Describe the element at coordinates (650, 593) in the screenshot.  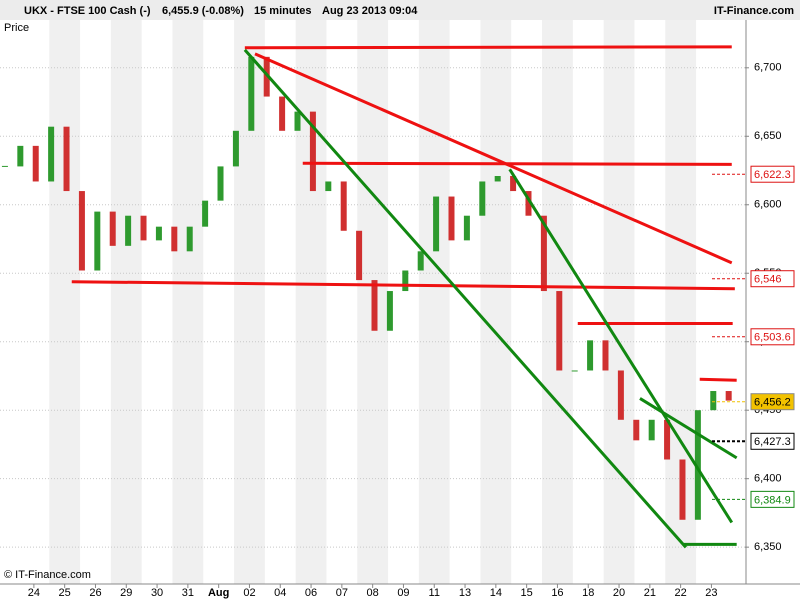
I see `x-tick-label: 21` at that location.